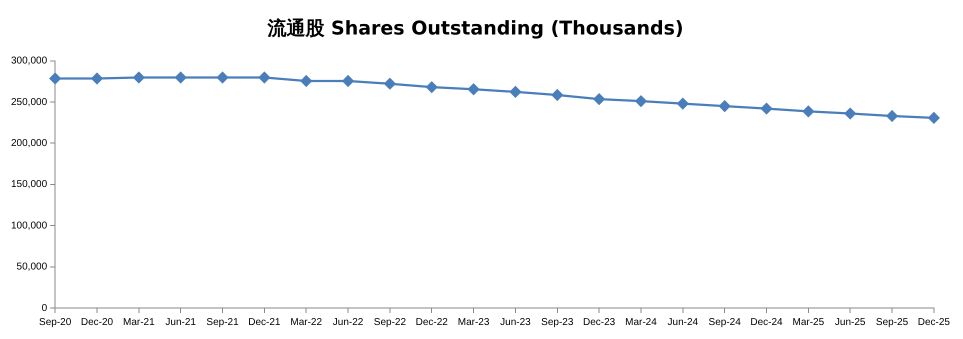  What do you see at coordinates (557, 322) in the screenshot?
I see `x-tick-label: Sep-23` at bounding box center [557, 322].